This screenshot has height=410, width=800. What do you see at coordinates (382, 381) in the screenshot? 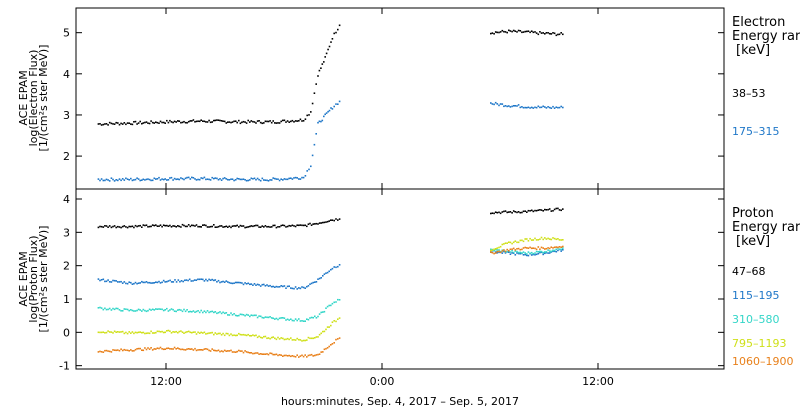
I see `x-tick-label: 0:00` at bounding box center [382, 381].